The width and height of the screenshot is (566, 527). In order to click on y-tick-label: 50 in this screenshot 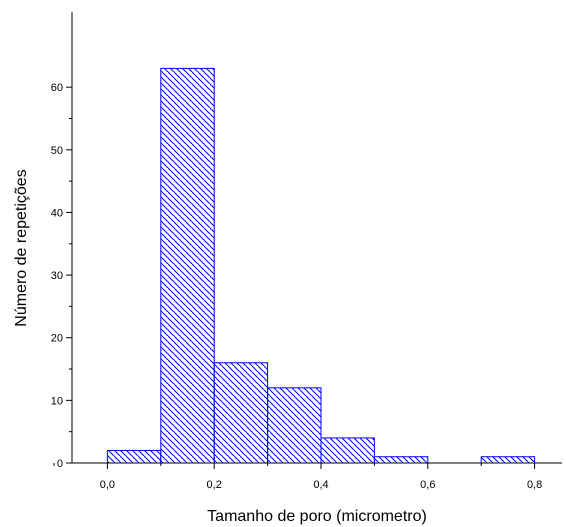, I will do `click(57, 151)`.